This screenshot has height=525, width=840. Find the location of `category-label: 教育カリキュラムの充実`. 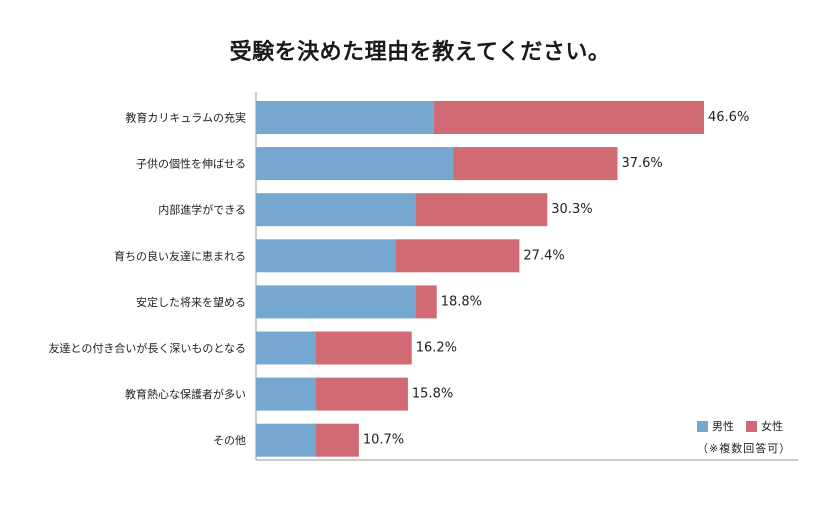

category-label: 教育カリキュラムの充実 is located at coordinates (185, 118).